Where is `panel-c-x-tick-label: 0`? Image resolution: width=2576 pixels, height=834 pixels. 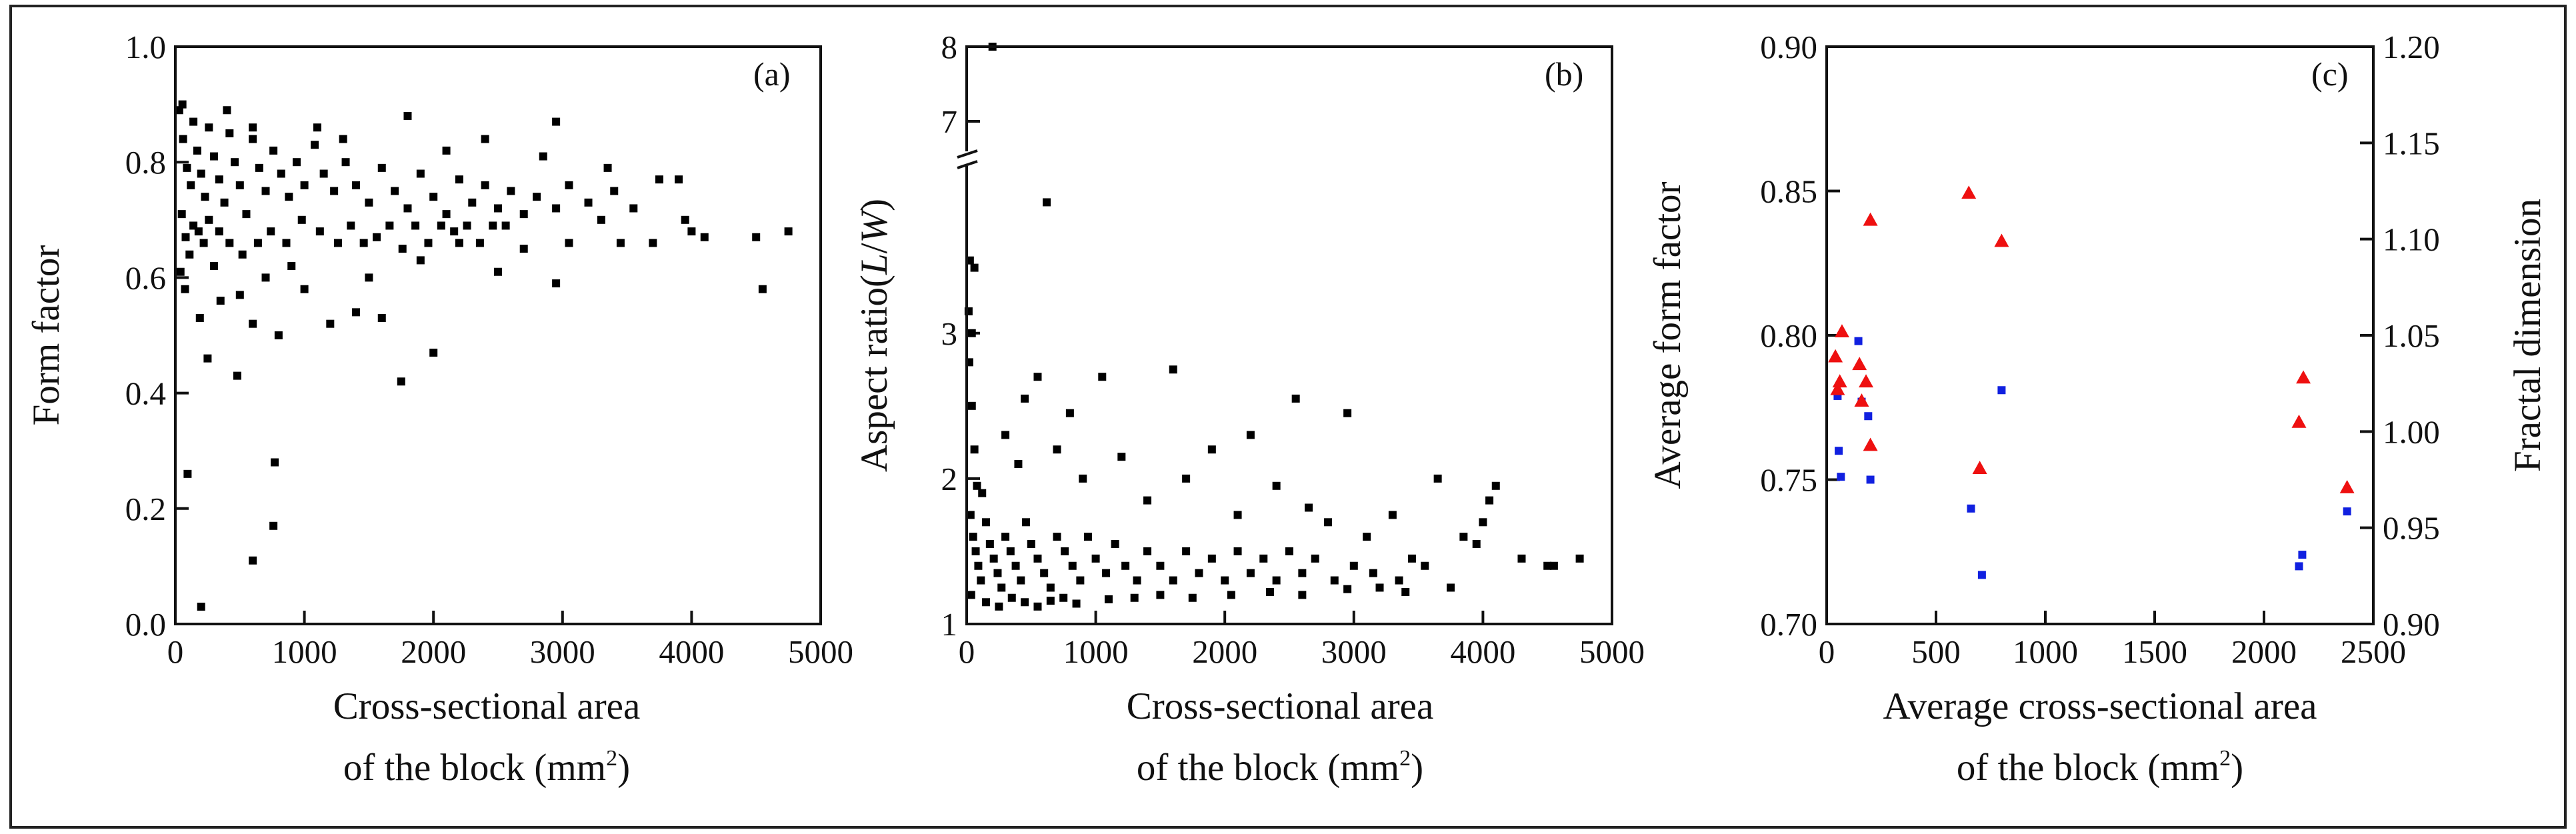 panel-c-x-tick-label: 0 is located at coordinates (1827, 651).